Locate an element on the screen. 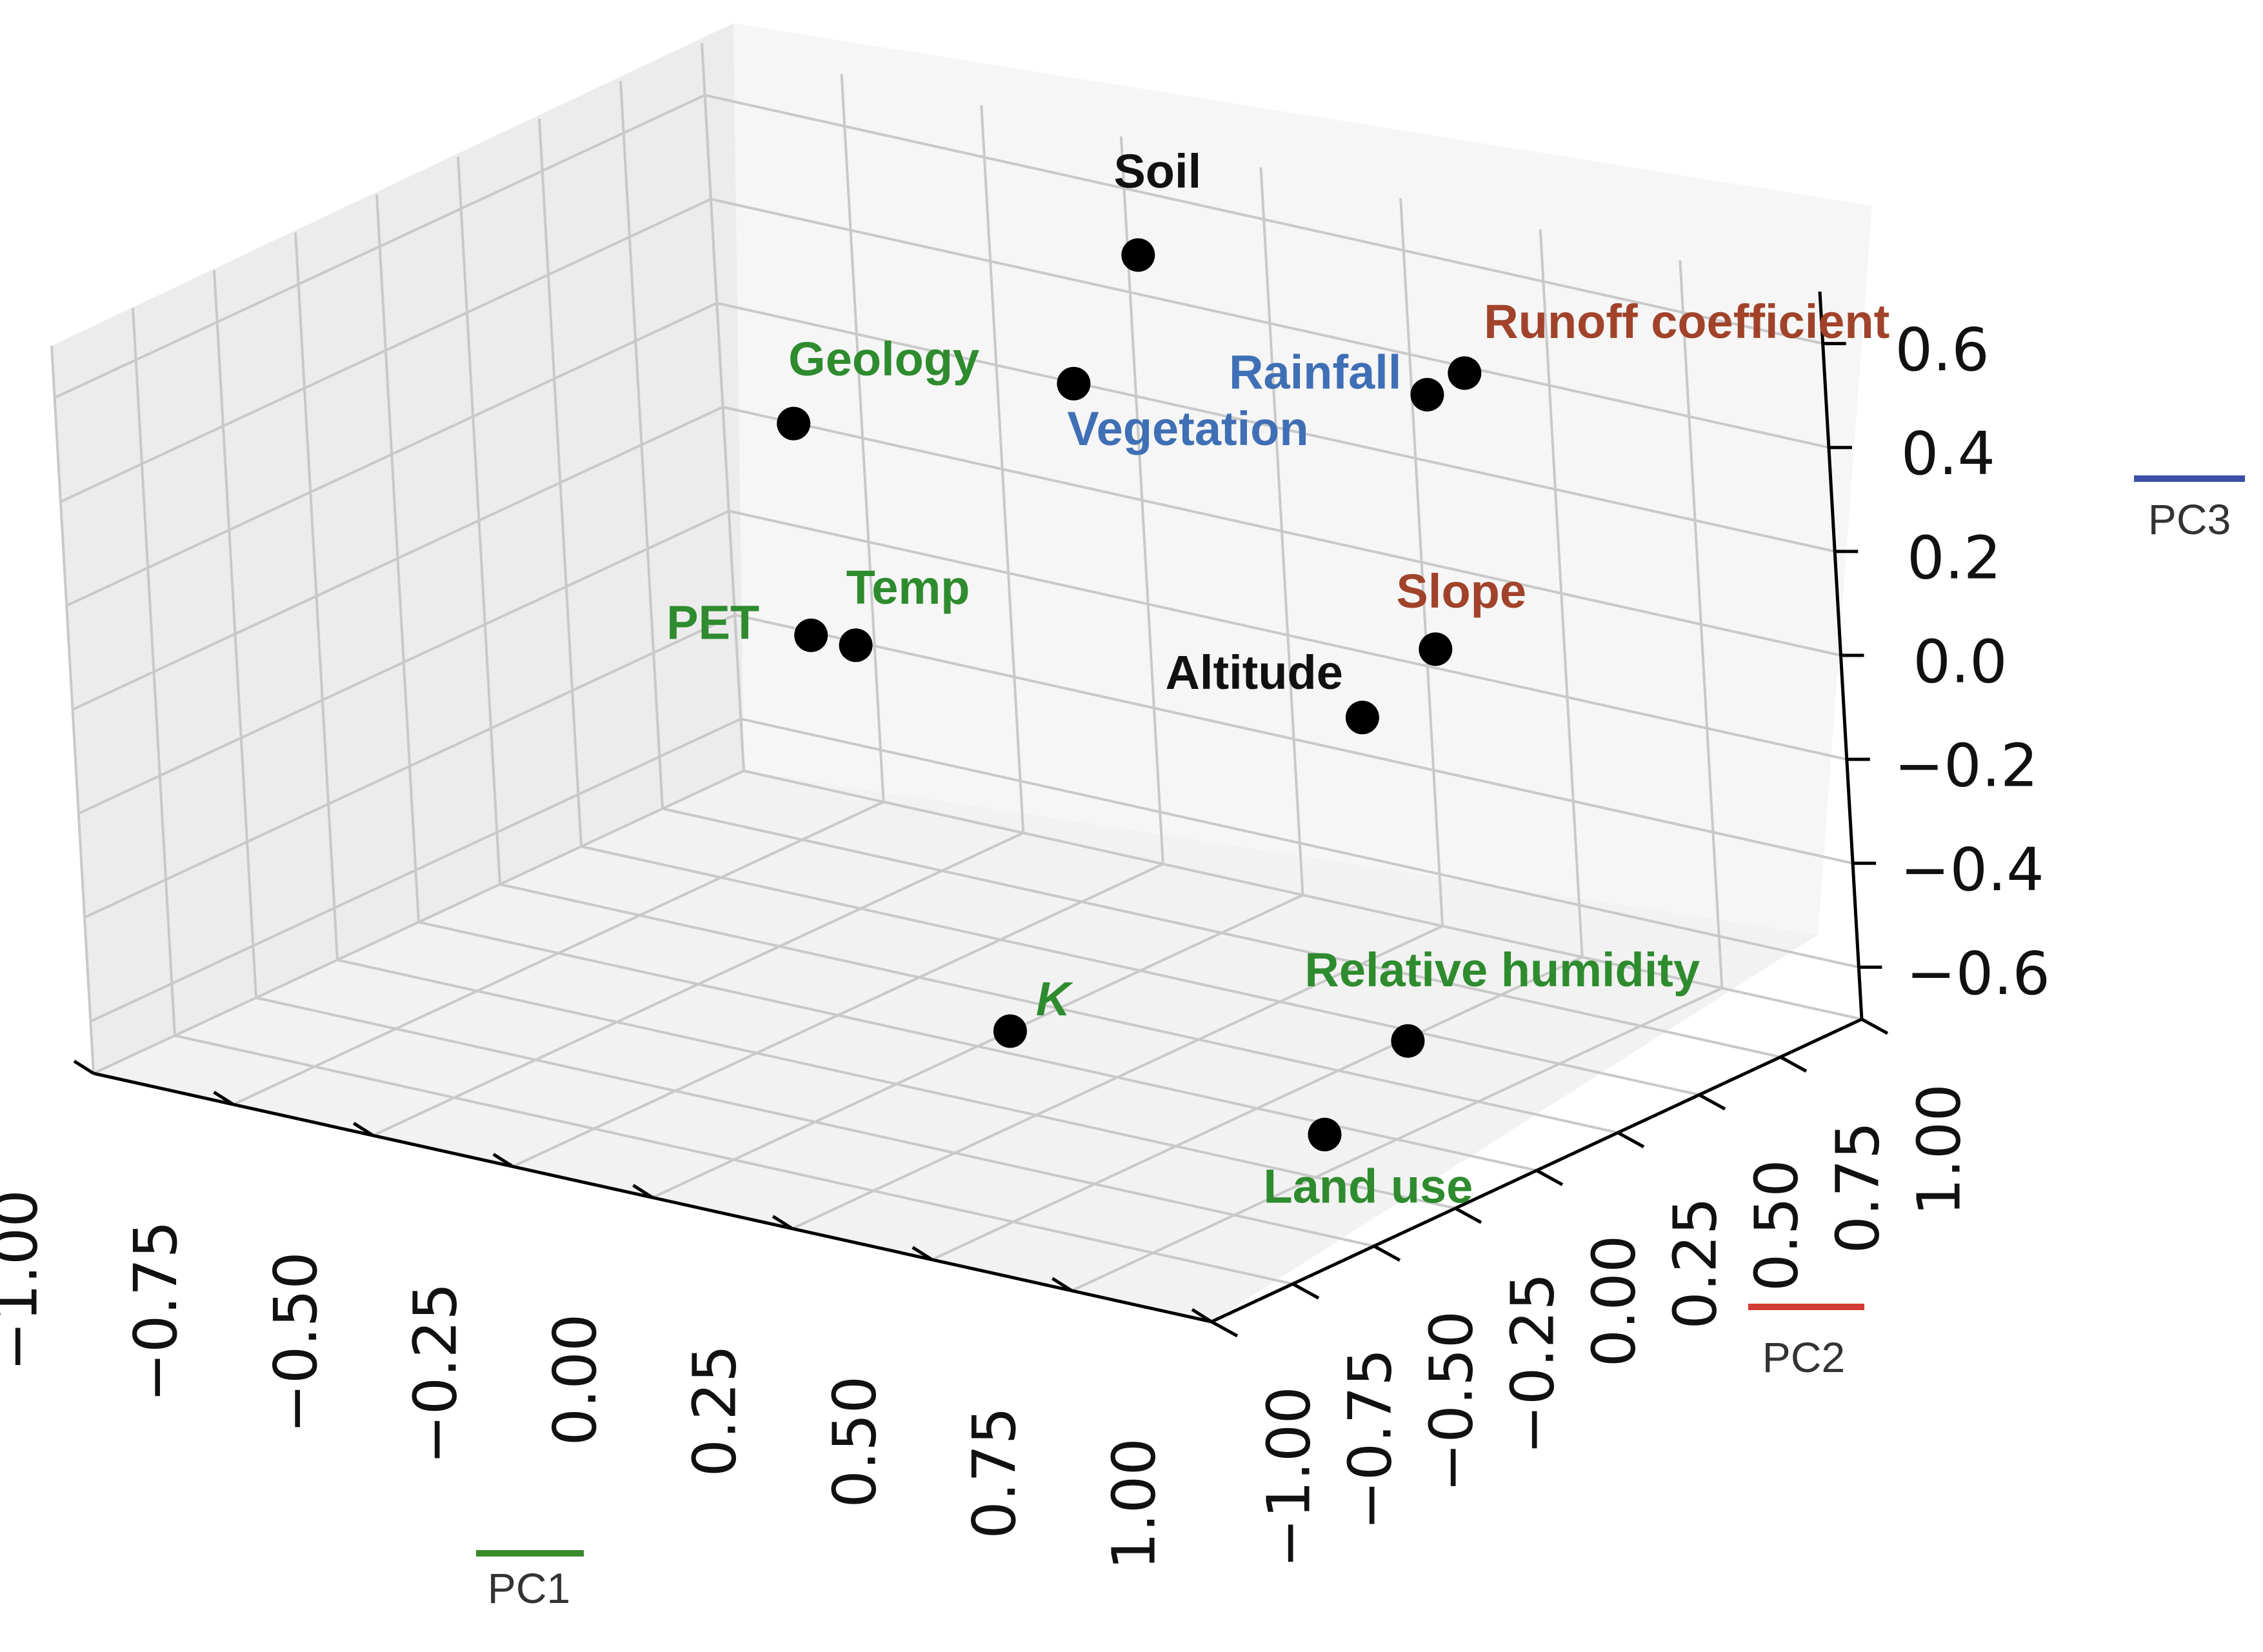  z-tick-label: −0.6 is located at coordinates (1978, 973).